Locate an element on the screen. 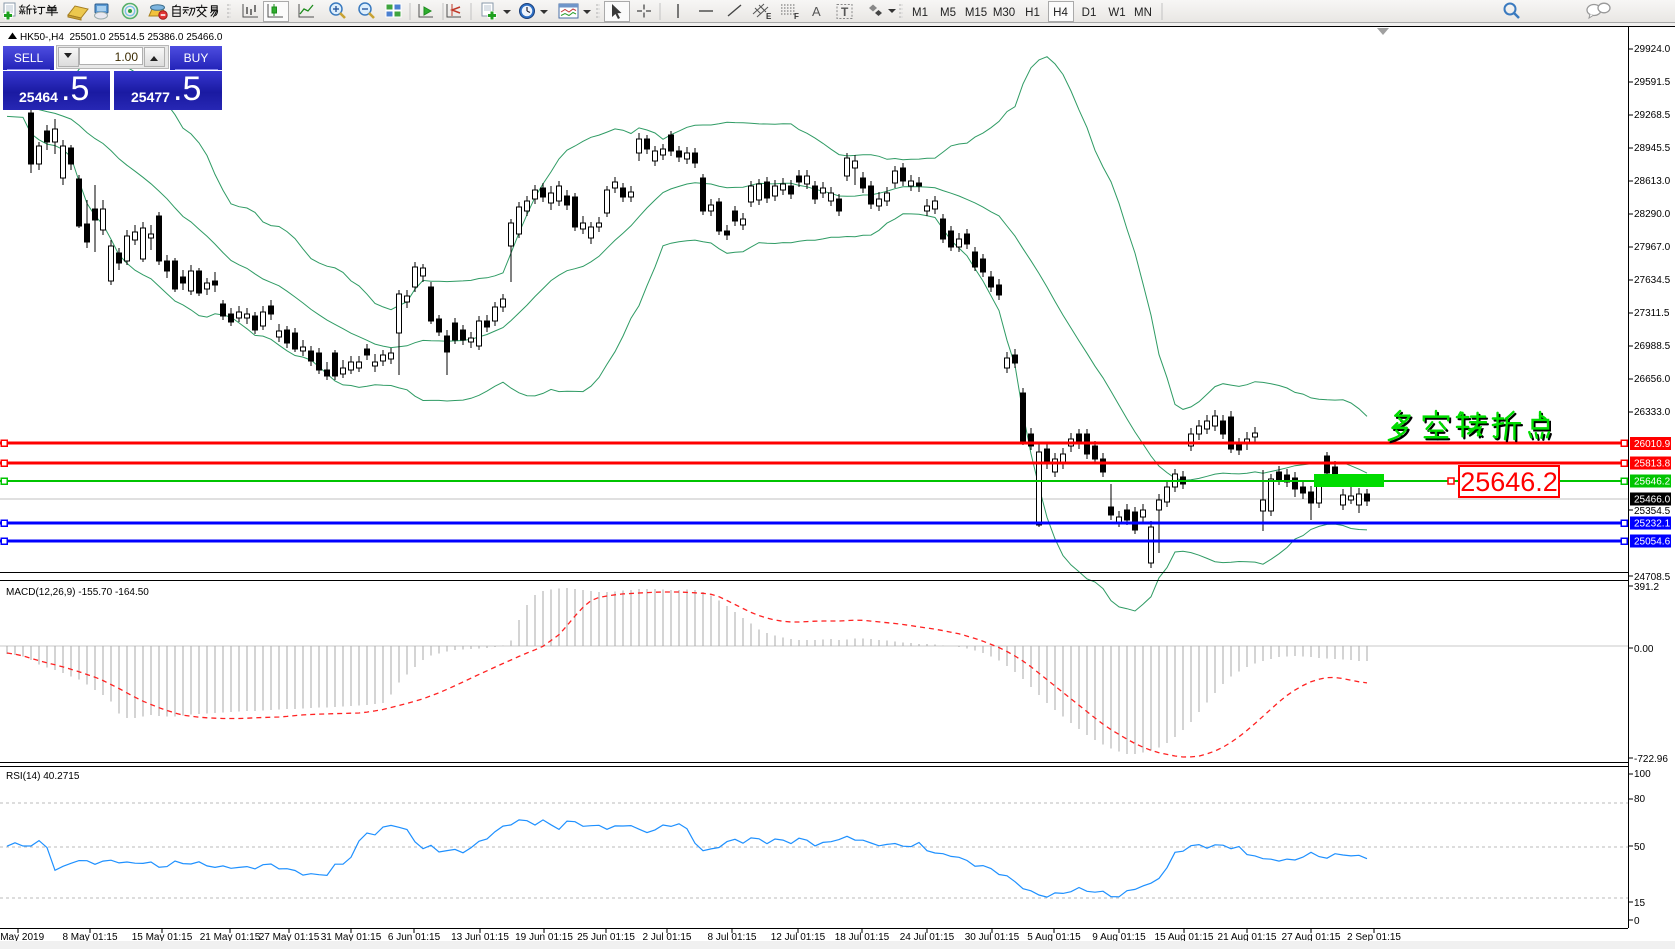  svg-text: 15 May 01:15 is located at coordinates (162, 937).